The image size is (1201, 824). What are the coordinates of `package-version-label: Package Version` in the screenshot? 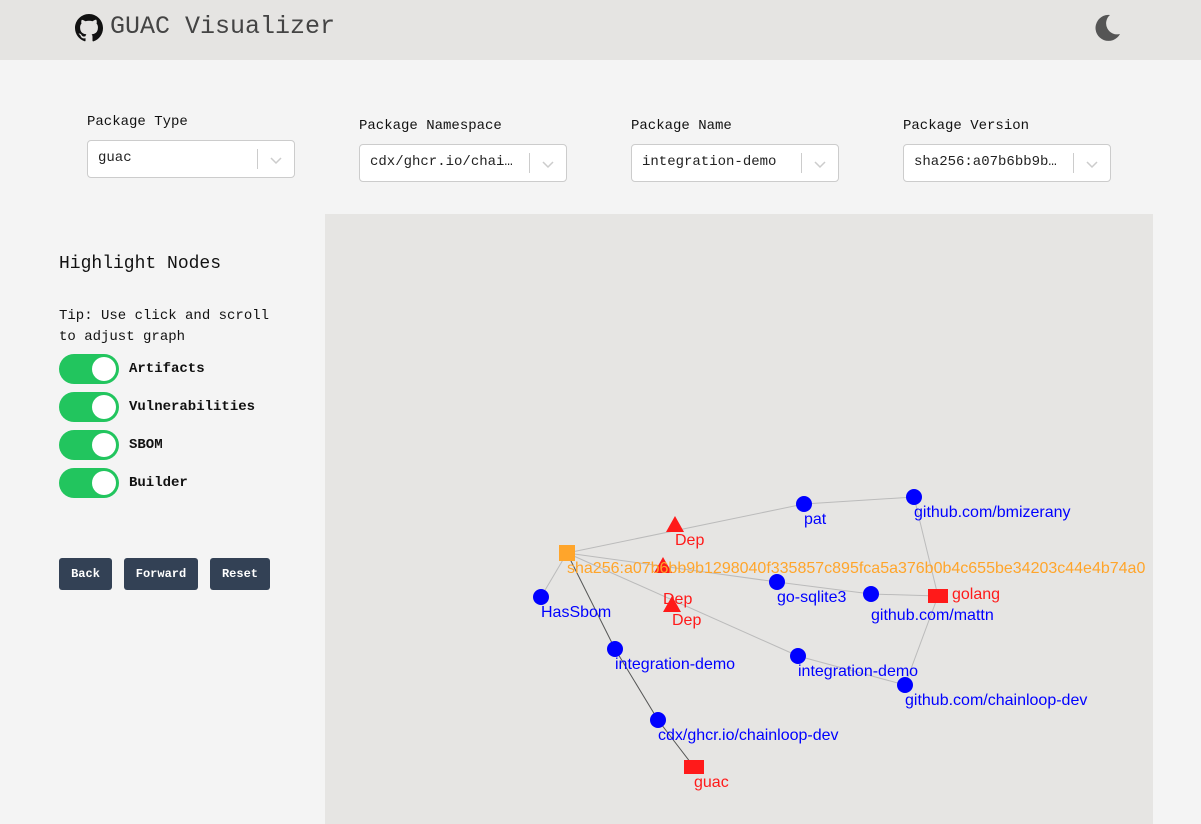 It's located at (966, 126).